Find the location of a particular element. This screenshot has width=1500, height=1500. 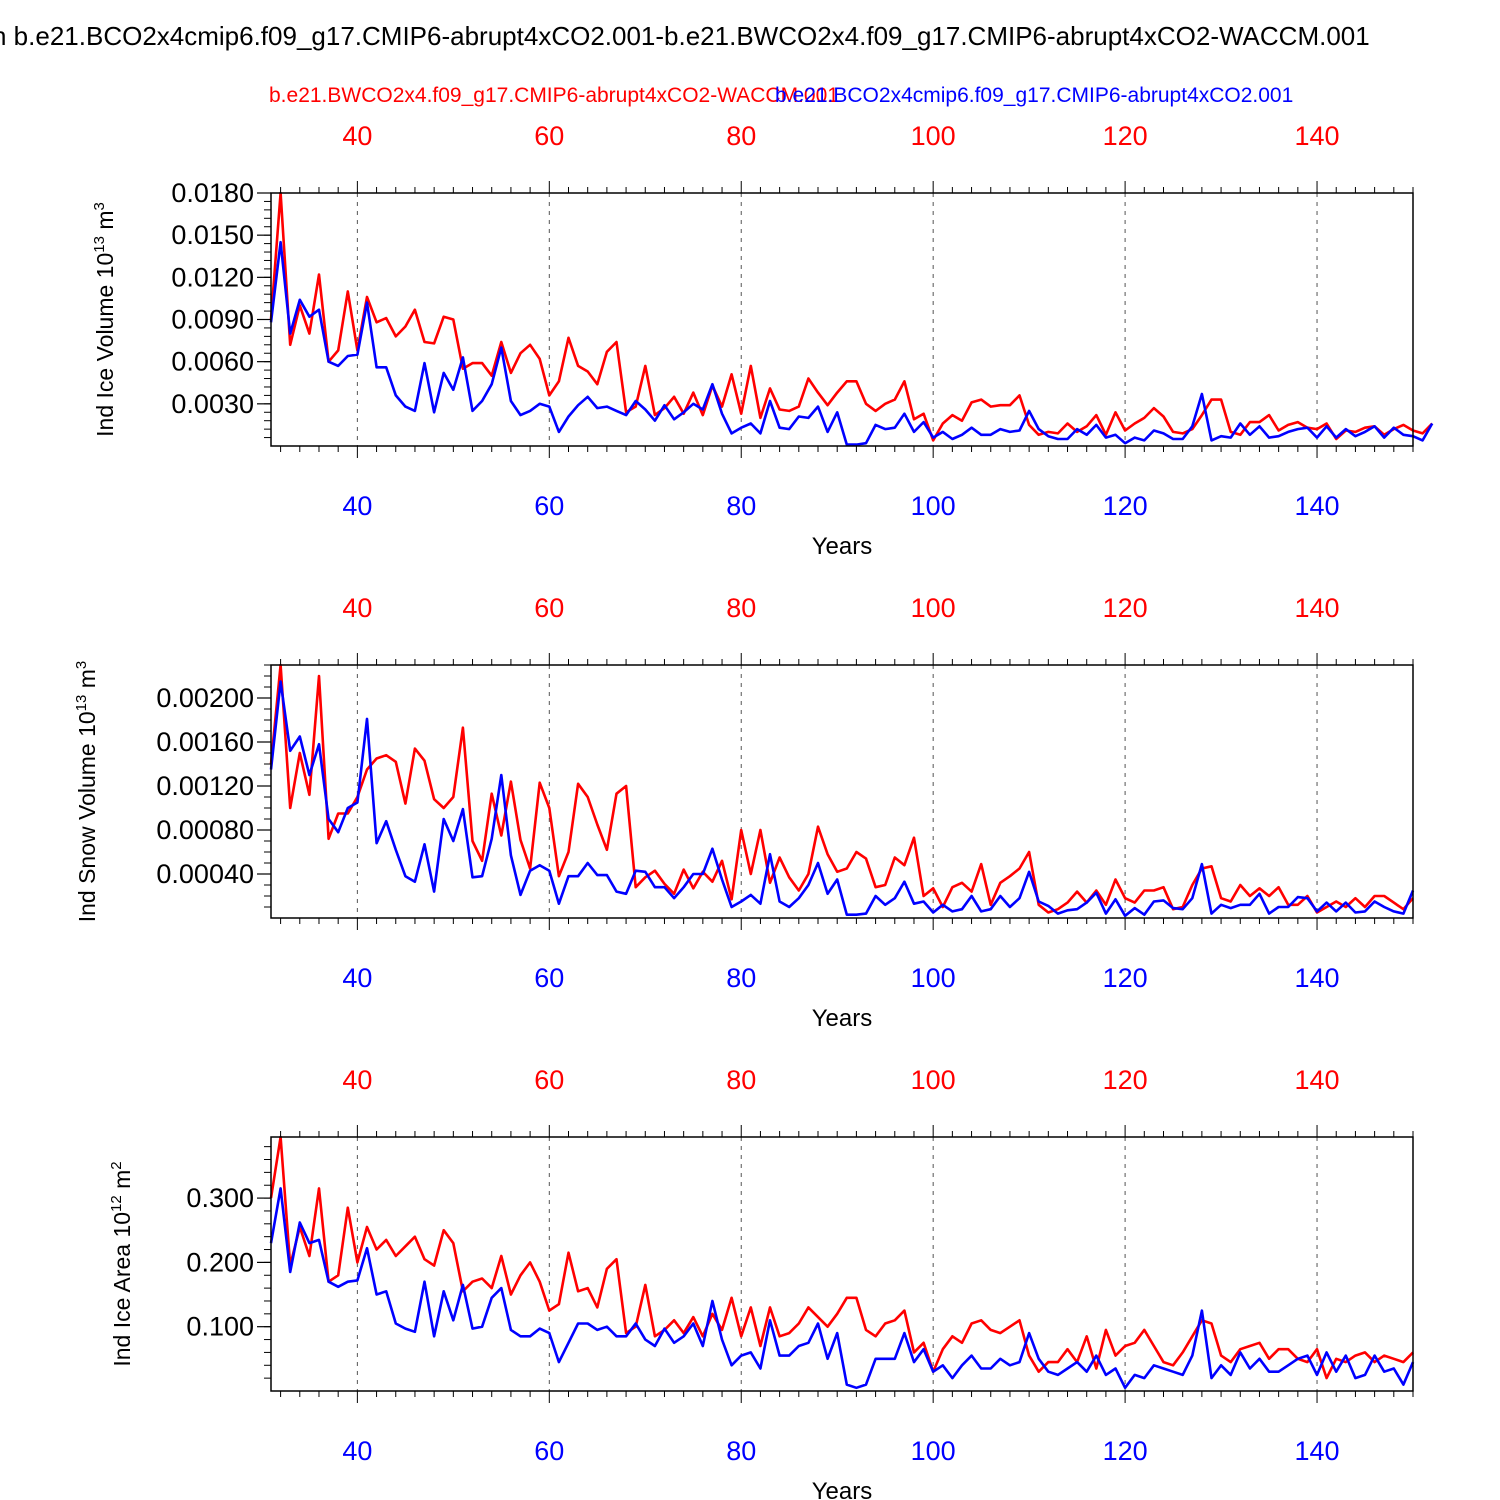

y-tick-label: 0.00080 is located at coordinates (205, 830).